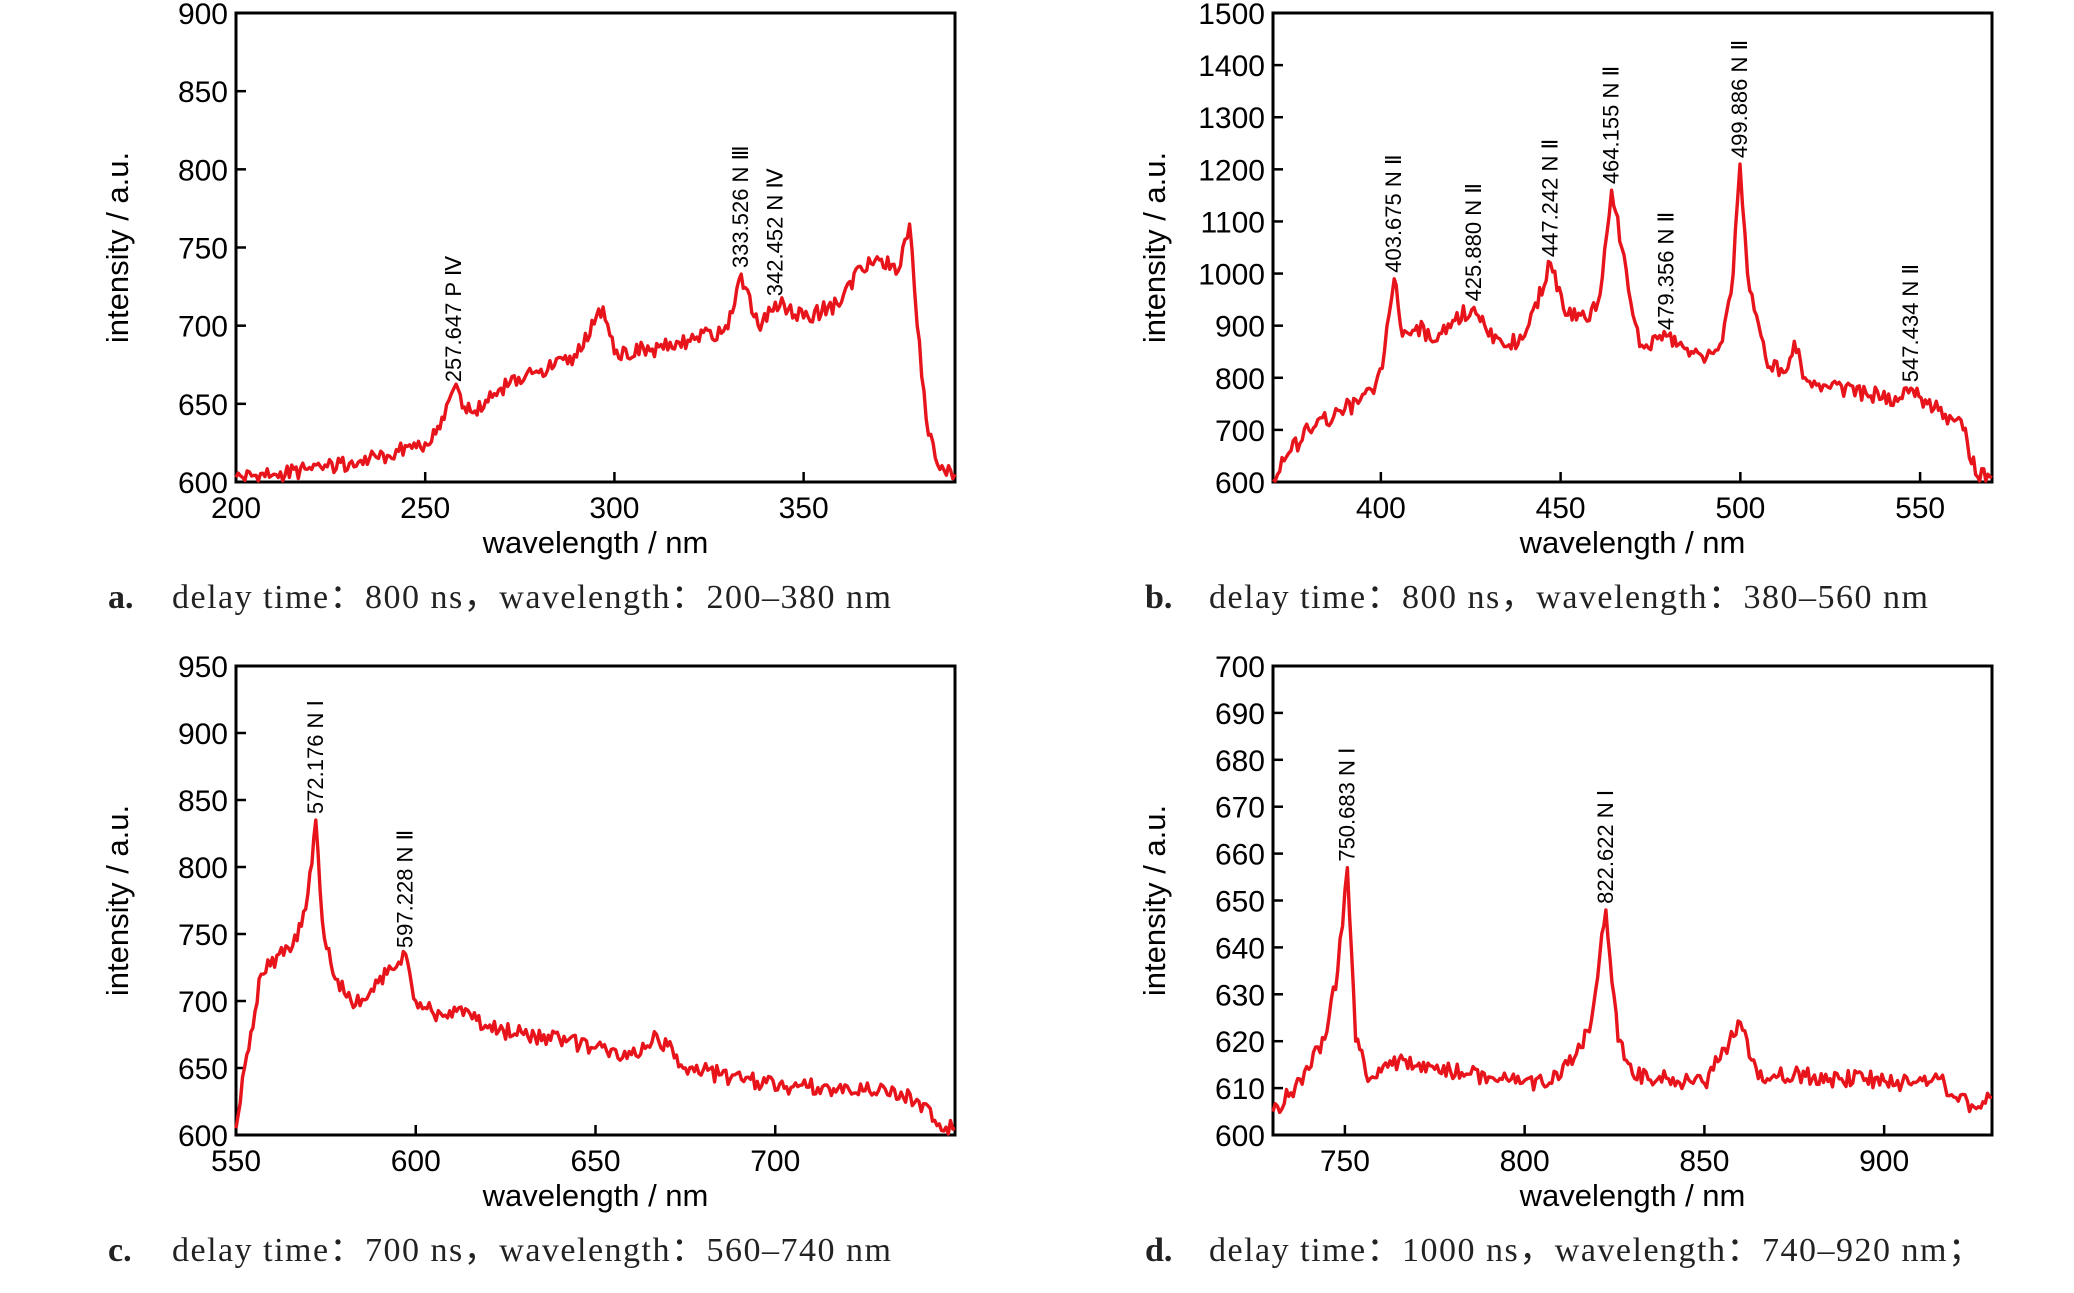  I want to click on caption-letter: b., so click(1158, 597).